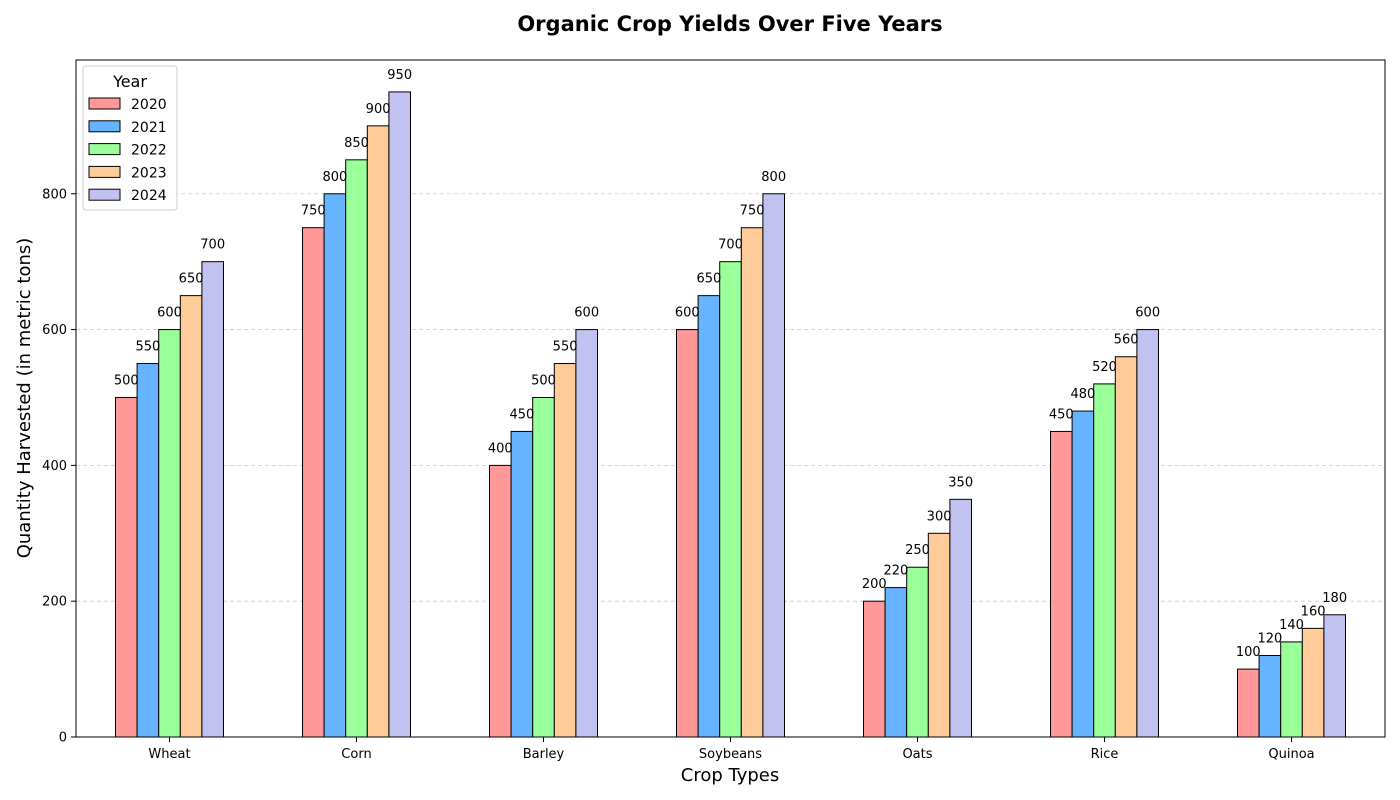 This screenshot has width=1400, height=800. Describe the element at coordinates (127, 150) in the screenshot. I see `legend-items: 2020 2021 2022 2023 2024` at that location.